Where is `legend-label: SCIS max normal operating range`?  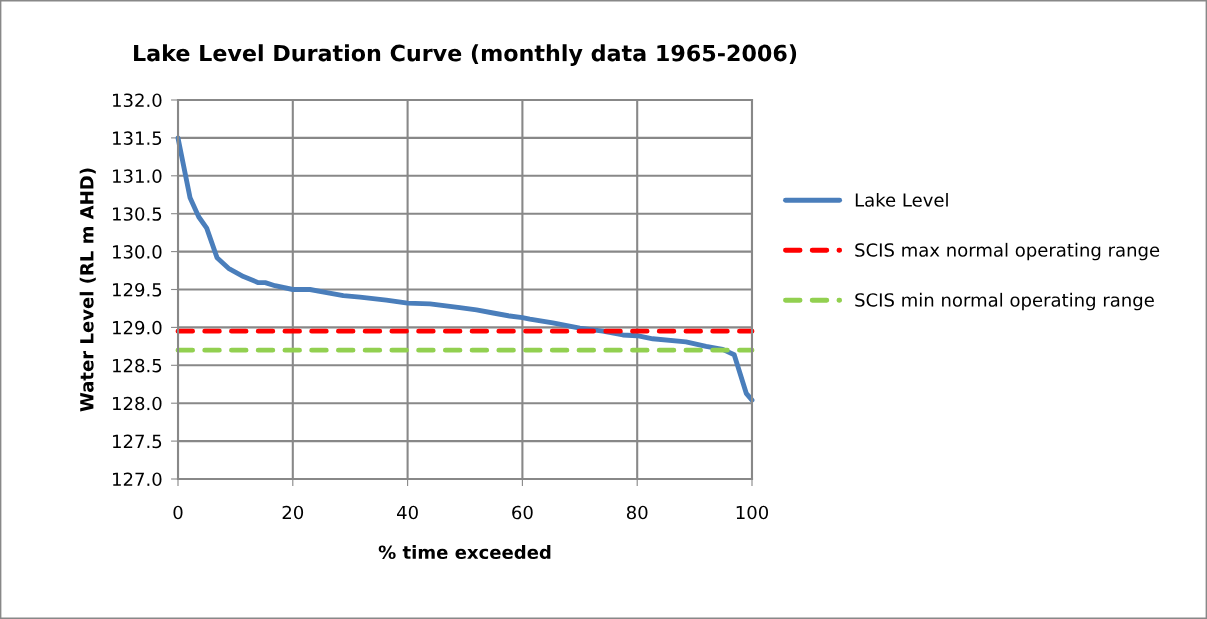
legend-label: SCIS max normal operating range is located at coordinates (1007, 251).